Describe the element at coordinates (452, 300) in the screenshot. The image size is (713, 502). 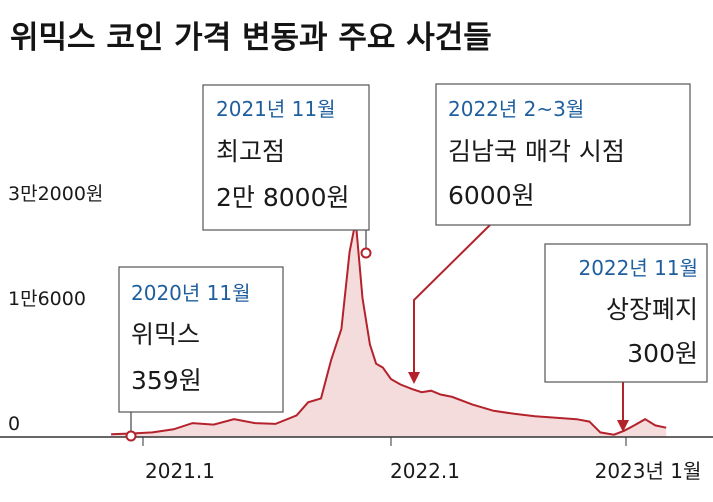
I see `leader-arrow` at that location.